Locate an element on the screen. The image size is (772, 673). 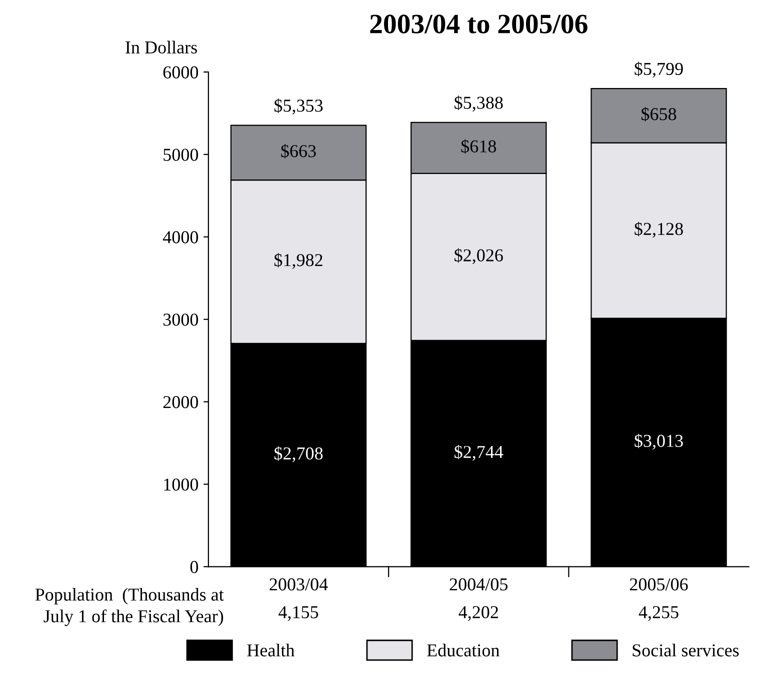
text: 4,155 is located at coordinates (298, 613).